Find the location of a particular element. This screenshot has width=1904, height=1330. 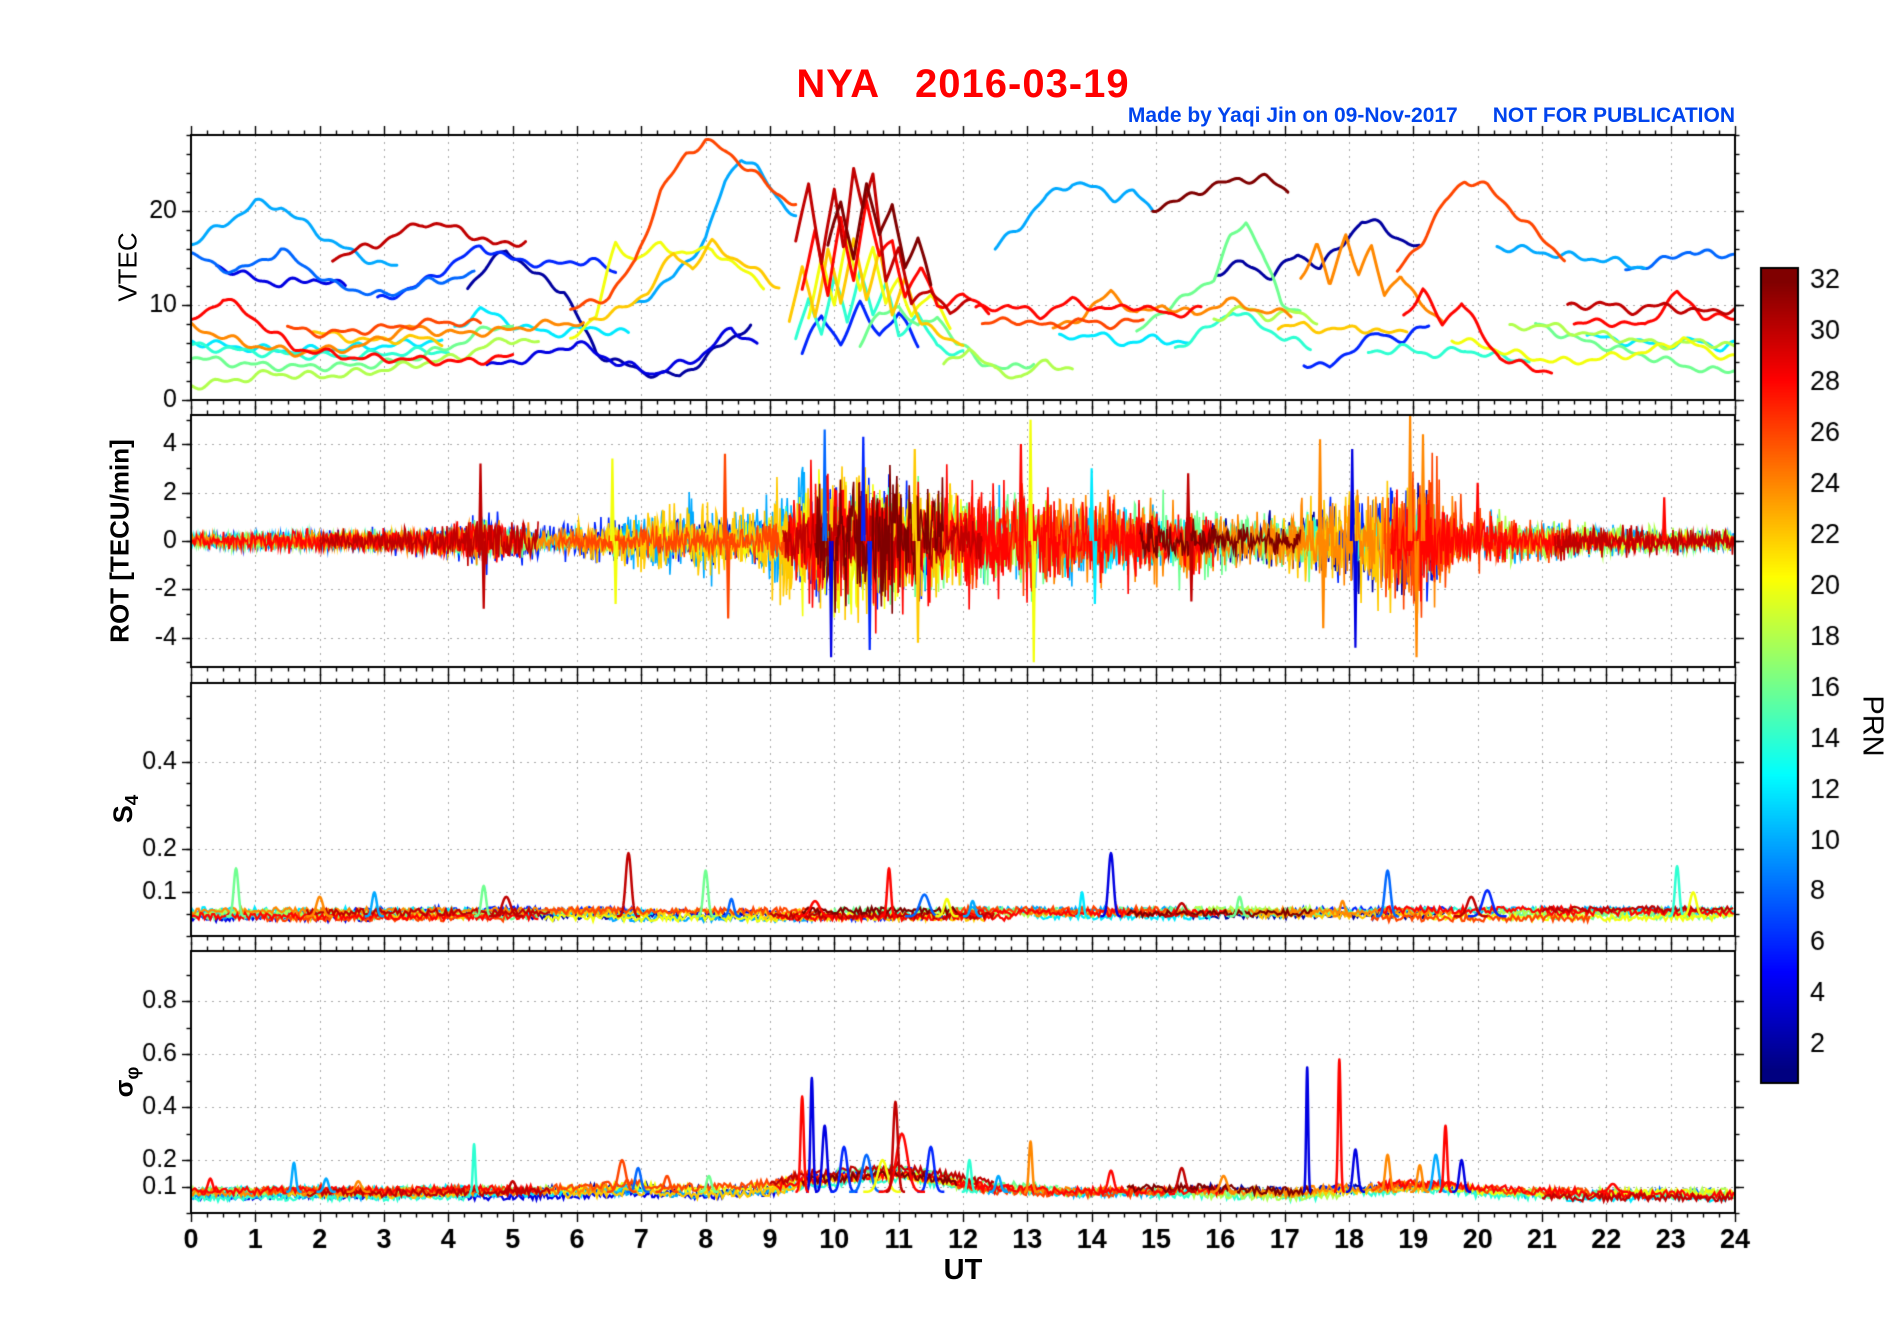

y-axis-label-vtec-text: VTEC is located at coordinates (127, 267).